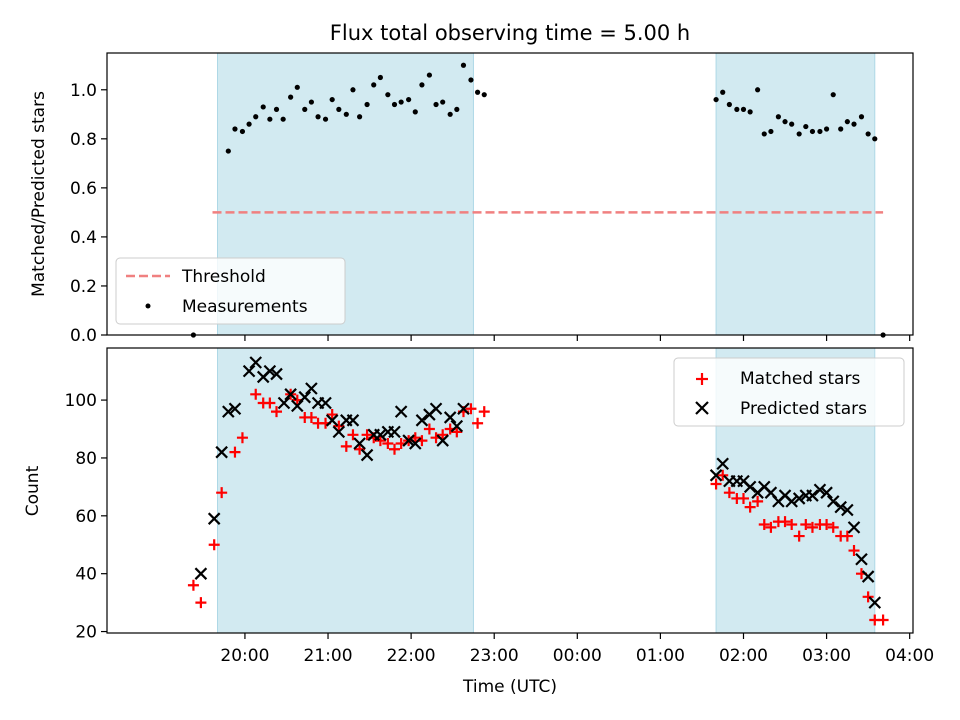  Describe the element at coordinates (702, 379) in the screenshot. I see `legend-matched-swatch` at that location.